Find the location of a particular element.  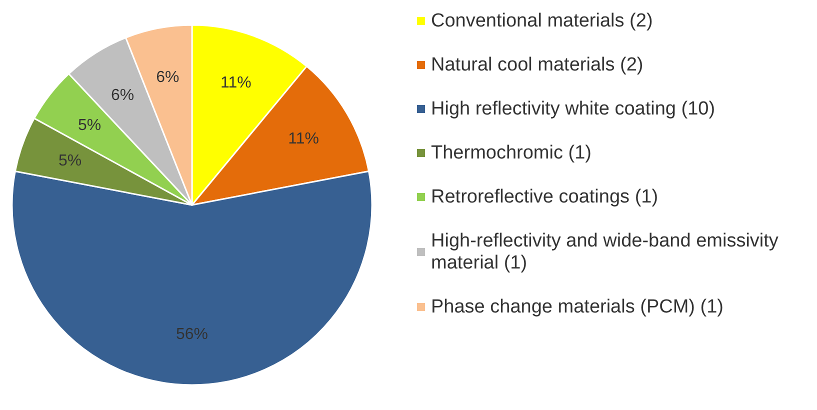

legend-label: Thermochromic (1) is located at coordinates (511, 153).